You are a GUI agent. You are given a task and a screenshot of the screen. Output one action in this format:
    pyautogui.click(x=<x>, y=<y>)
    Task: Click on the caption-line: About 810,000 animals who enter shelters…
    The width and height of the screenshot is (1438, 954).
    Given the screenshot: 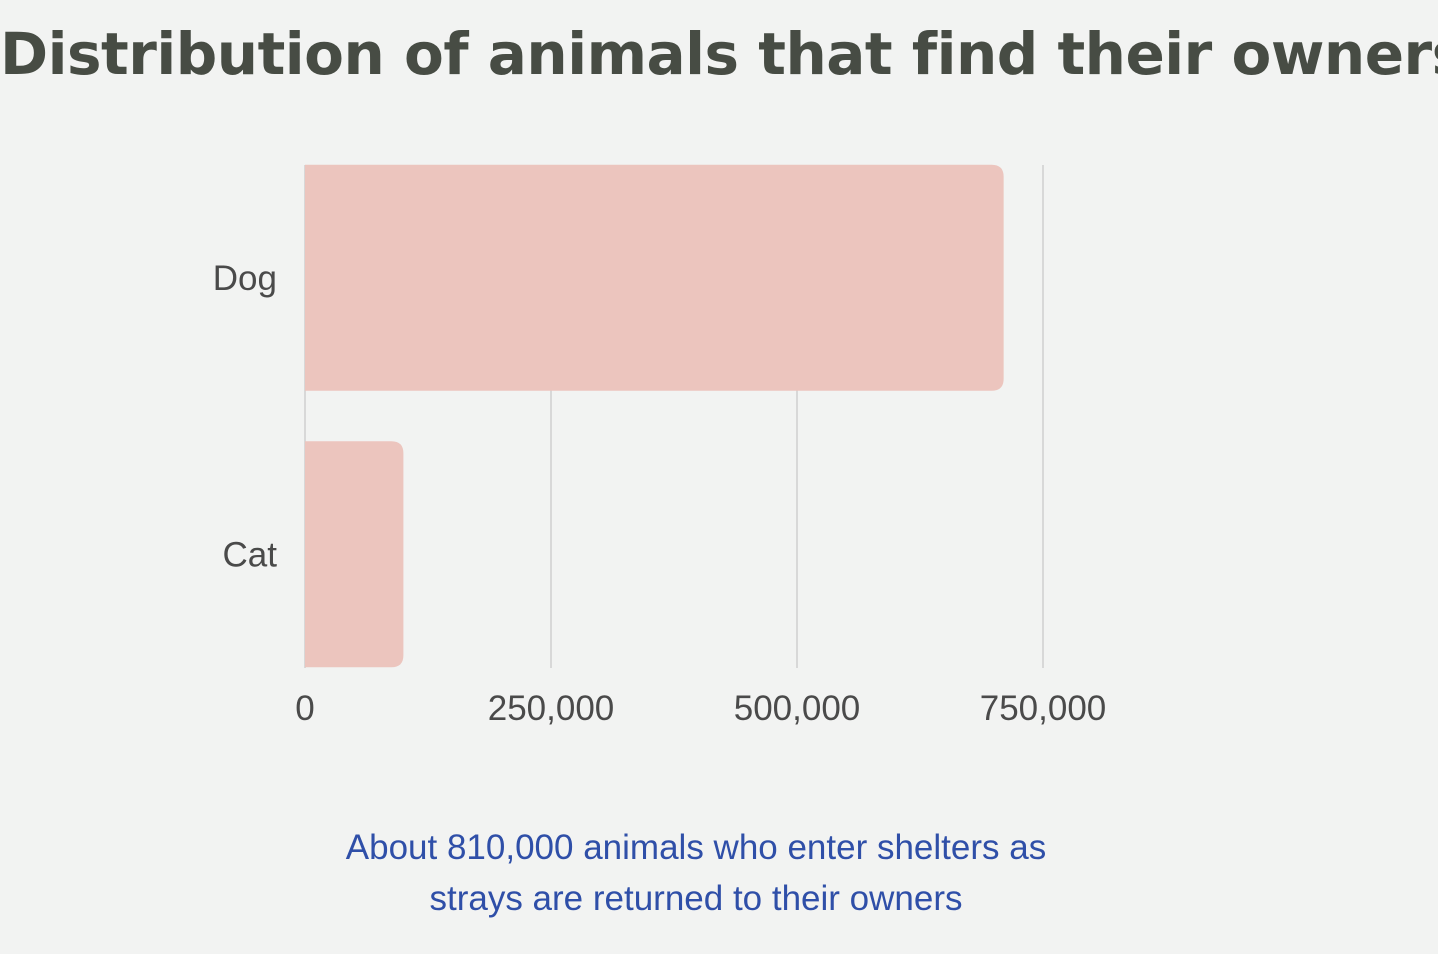 What is the action you would take?
    pyautogui.click(x=696, y=847)
    